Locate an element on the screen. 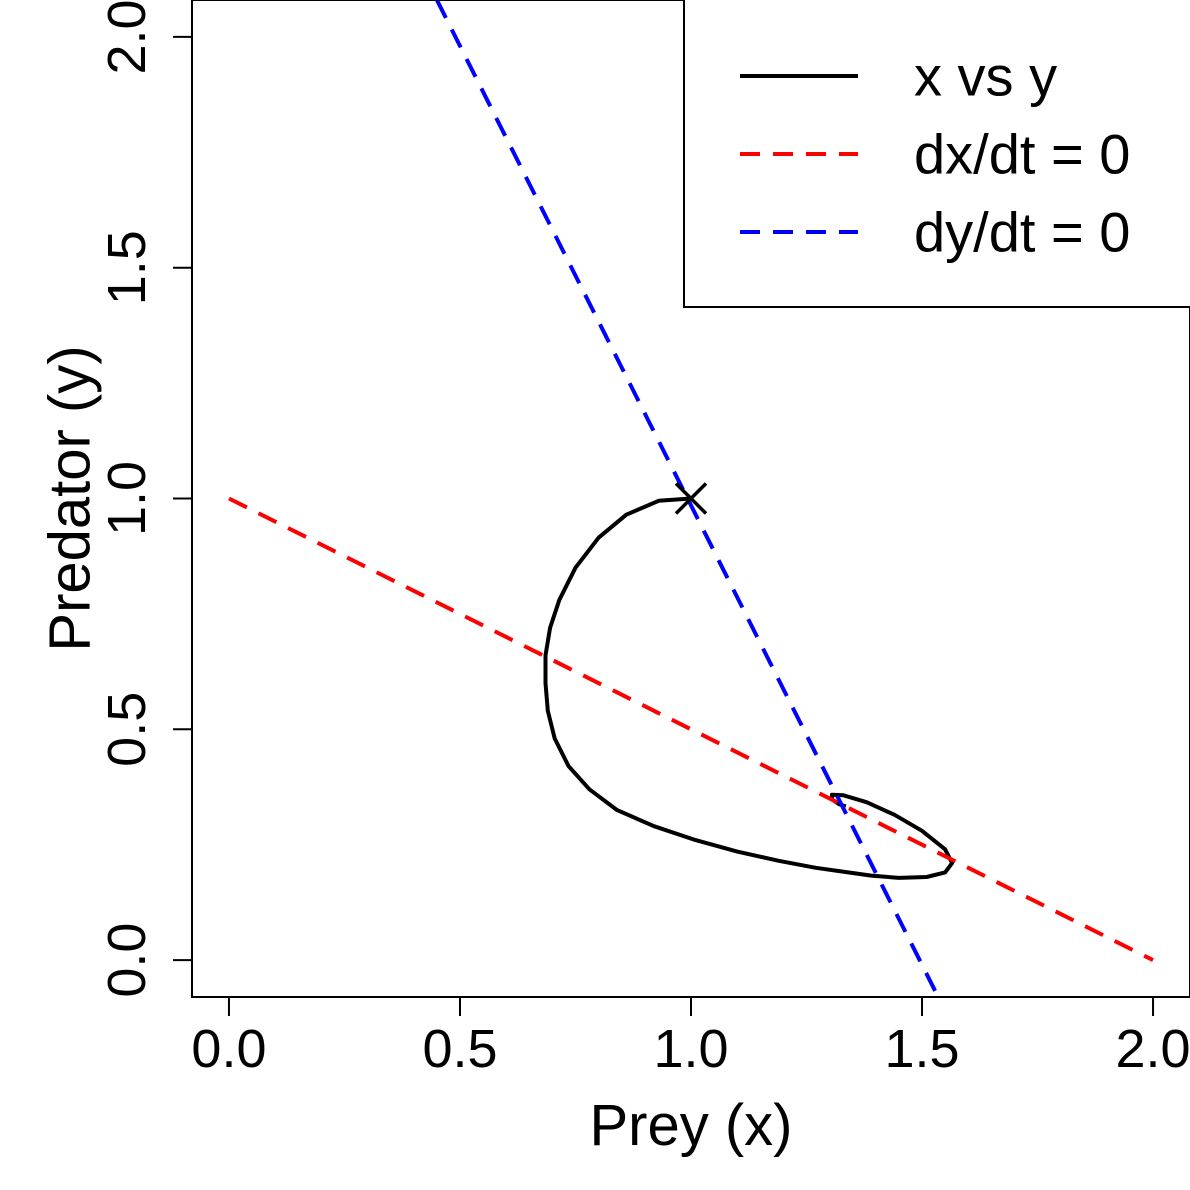 The image size is (1190, 1190). legend-item-dx-dt-0: dx/dt = 0 is located at coordinates (935, 154).